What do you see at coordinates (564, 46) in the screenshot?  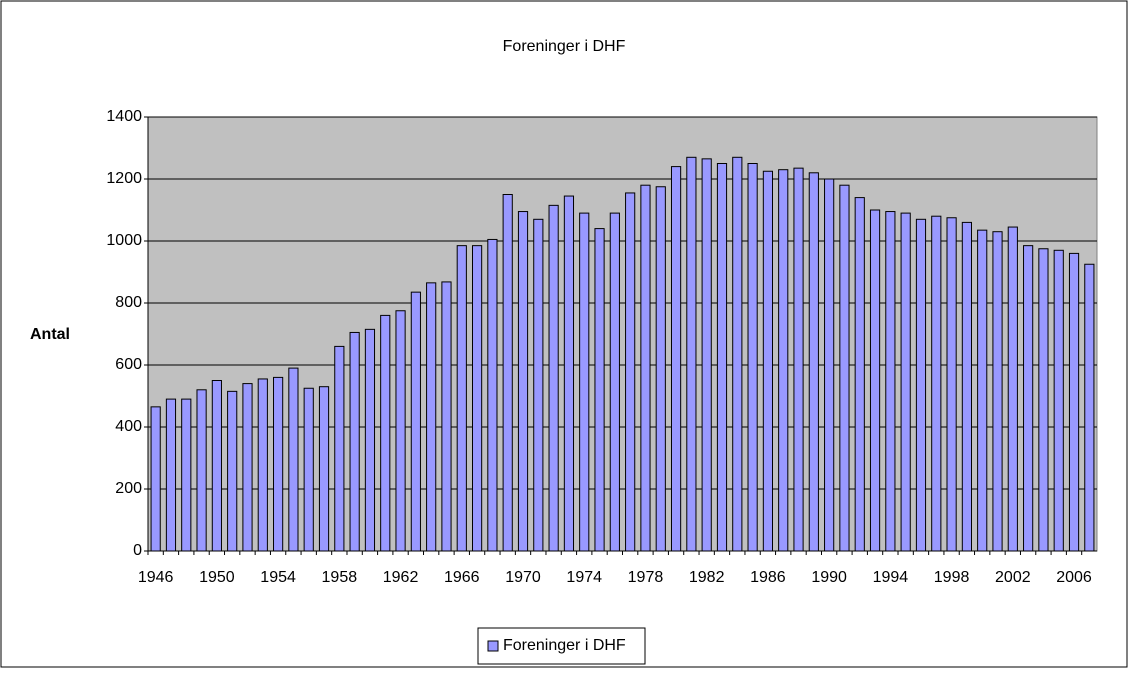 I see `chart-title: Foreninger i DHF` at bounding box center [564, 46].